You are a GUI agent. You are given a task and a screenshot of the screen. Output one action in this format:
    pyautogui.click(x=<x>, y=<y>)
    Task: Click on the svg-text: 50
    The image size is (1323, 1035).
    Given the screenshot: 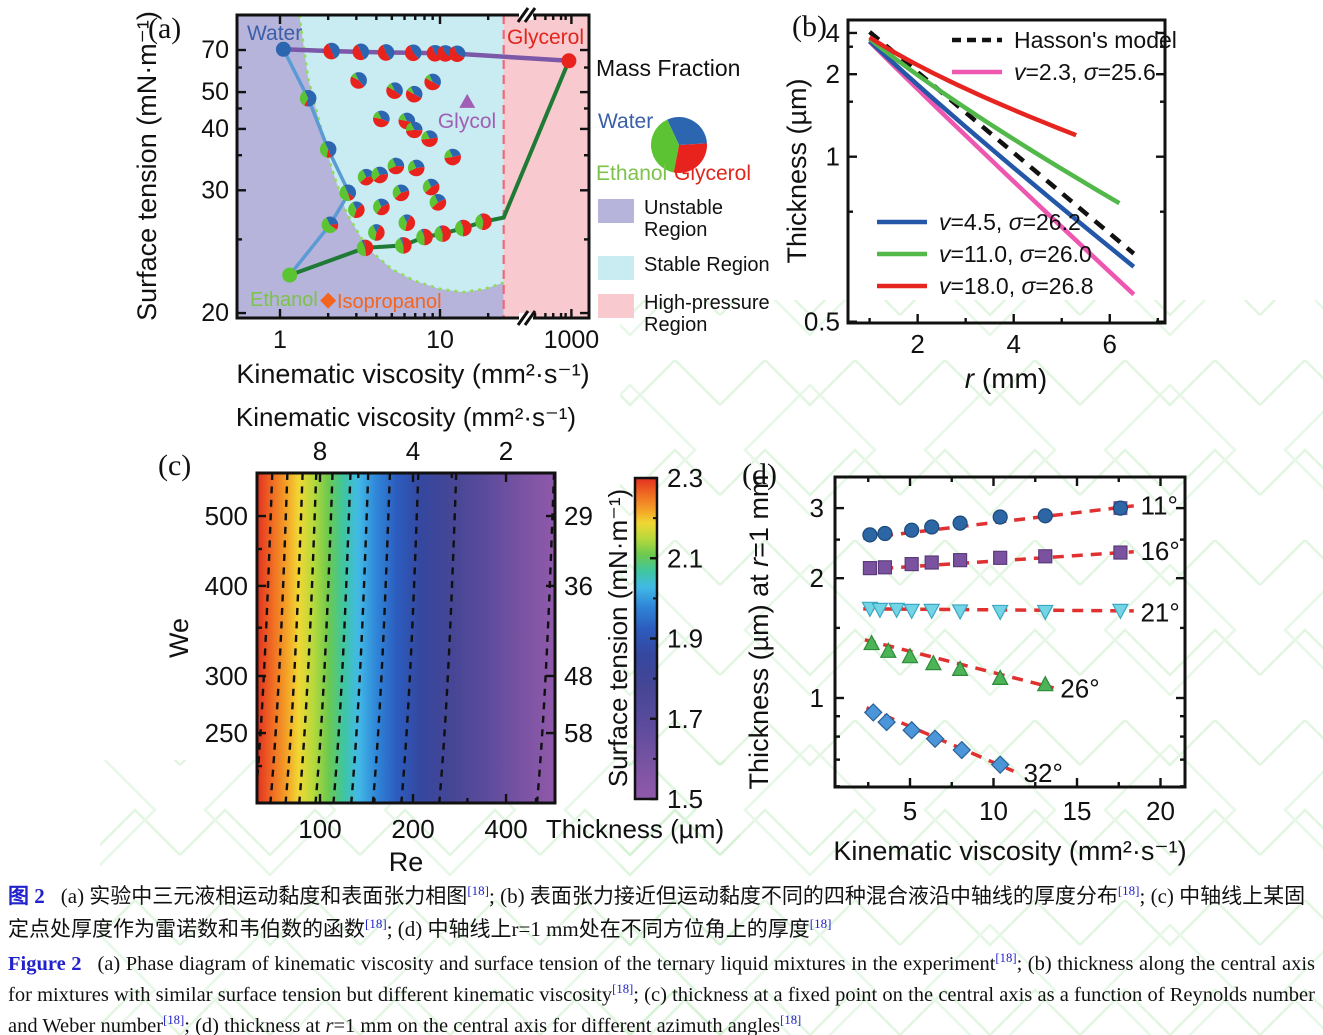 What is the action you would take?
    pyautogui.click(x=215, y=92)
    